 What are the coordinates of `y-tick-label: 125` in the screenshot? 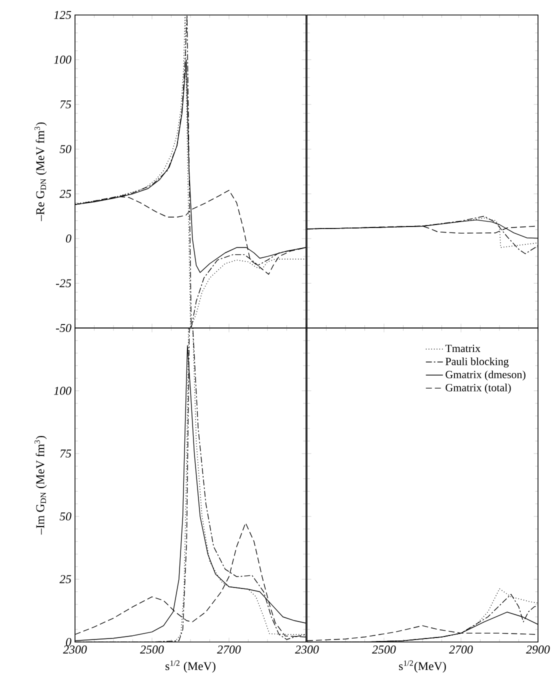 It's located at (63, 14).